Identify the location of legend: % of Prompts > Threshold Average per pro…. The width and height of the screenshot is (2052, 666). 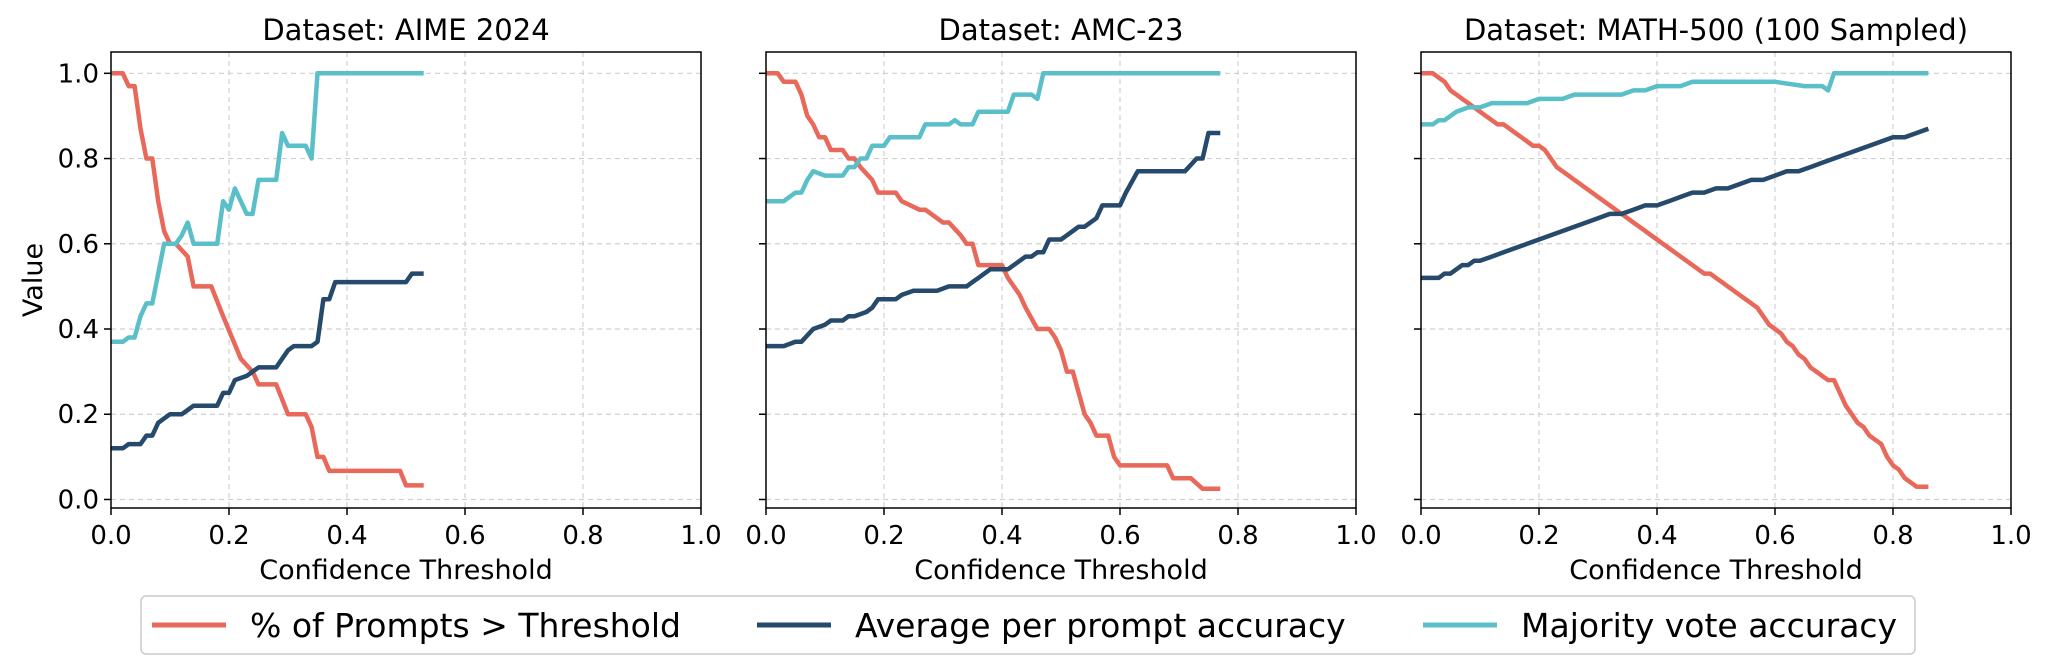
(1028, 625).